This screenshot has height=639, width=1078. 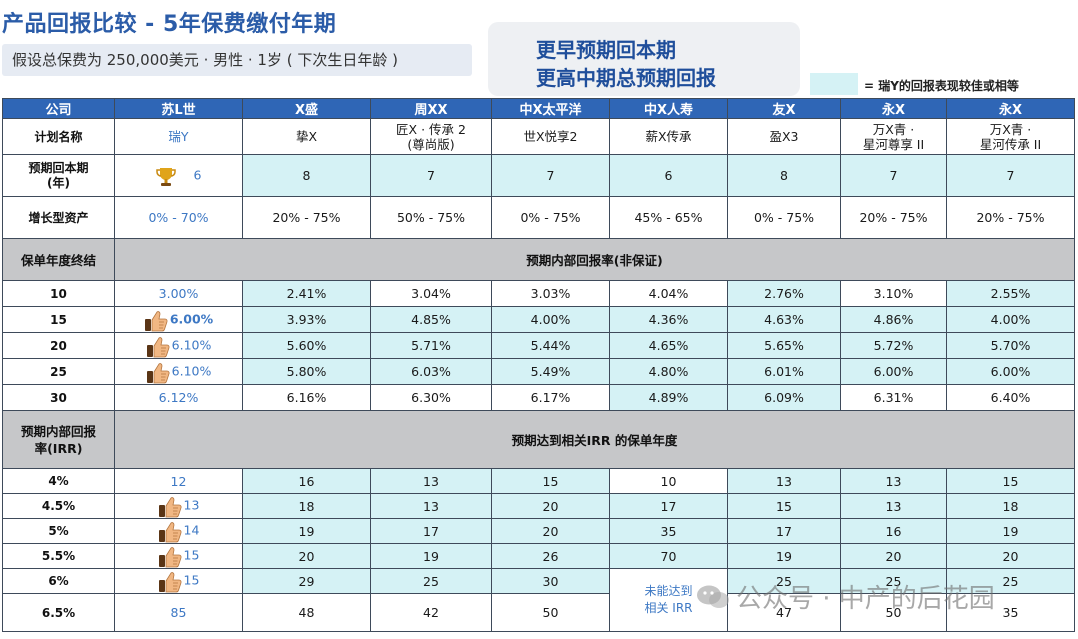 I want to click on irr-cell: 6.17%, so click(x=550, y=397).